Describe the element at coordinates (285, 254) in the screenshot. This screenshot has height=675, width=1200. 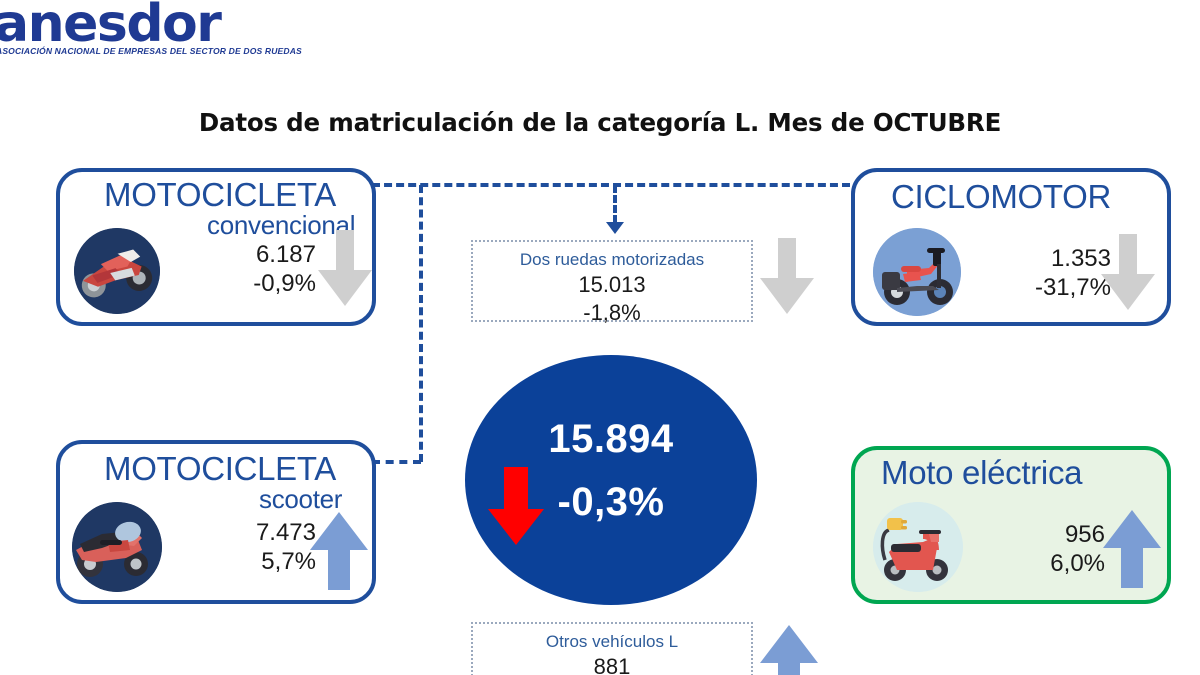
I see `card-value: 6.187` at that location.